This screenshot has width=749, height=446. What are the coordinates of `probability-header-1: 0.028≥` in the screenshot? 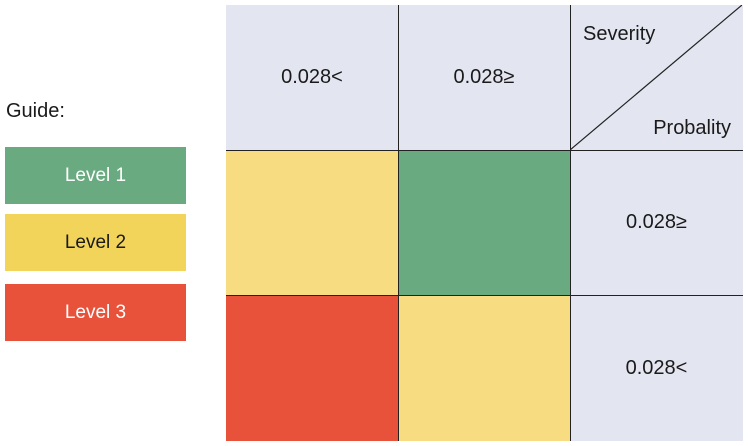 It's located at (656, 222).